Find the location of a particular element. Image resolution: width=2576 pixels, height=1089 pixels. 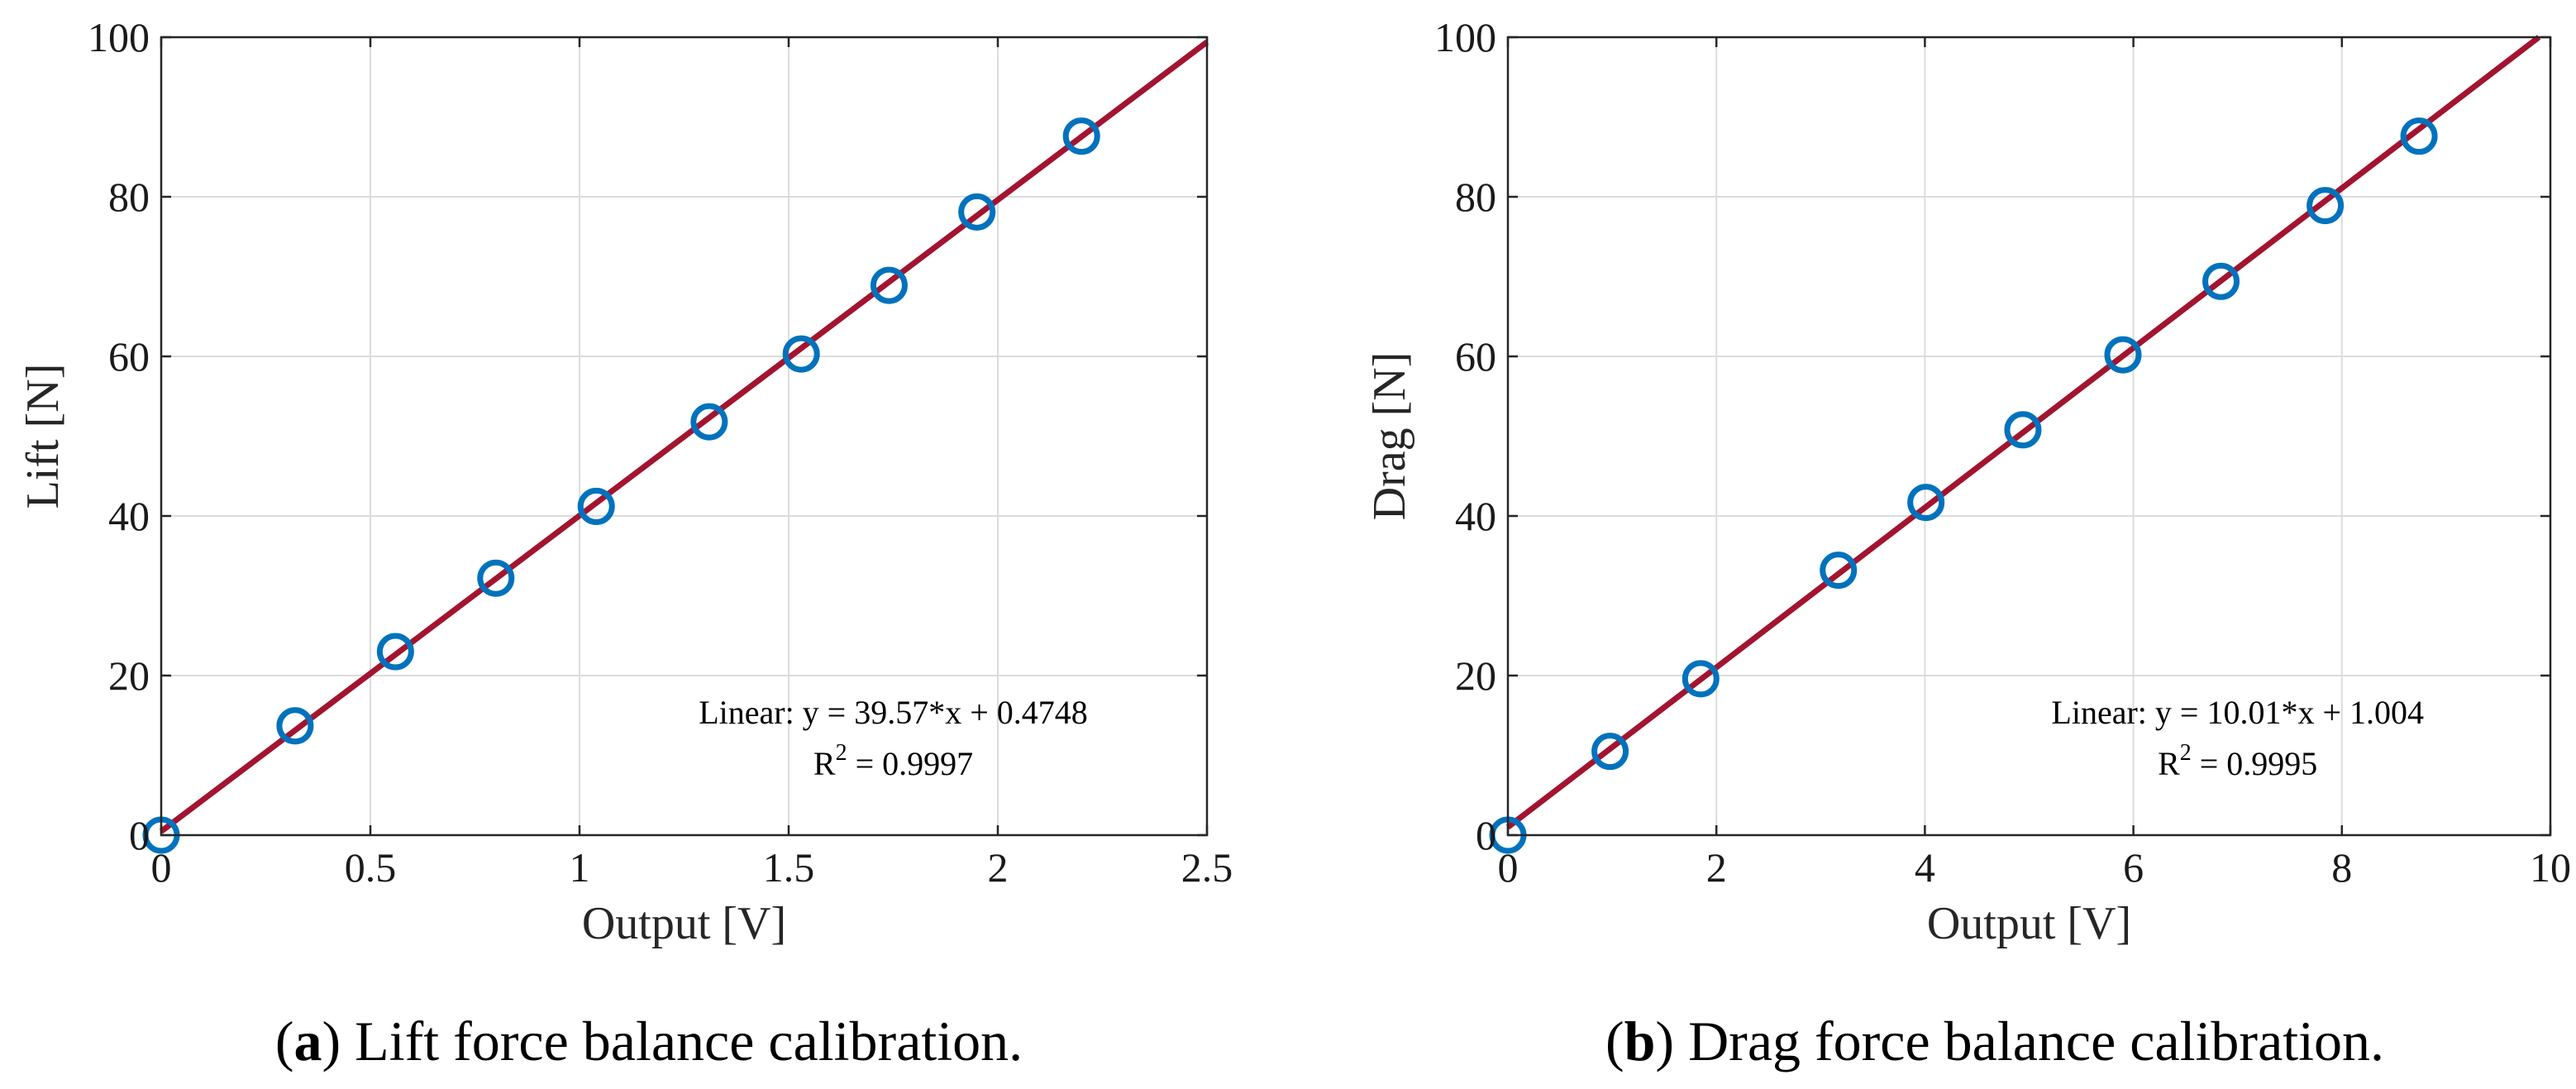

x-tick-label: 1.5 is located at coordinates (789, 867).